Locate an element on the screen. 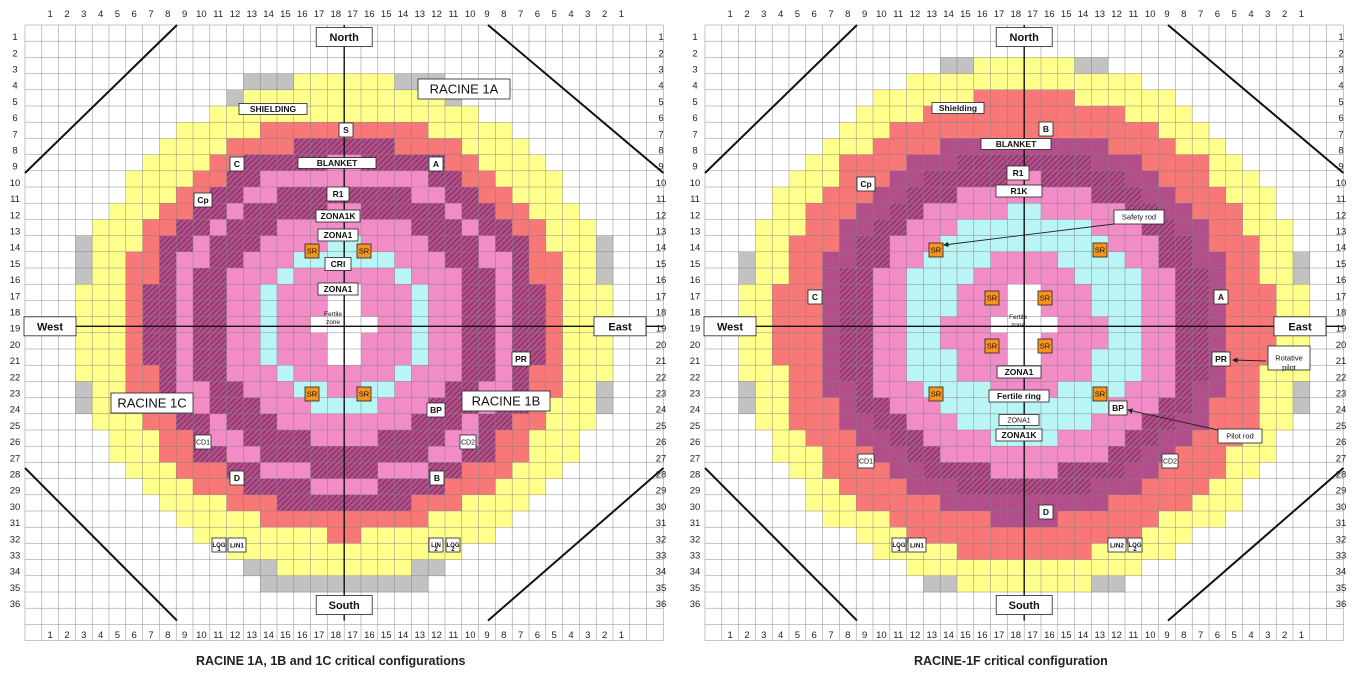  lin2-label: LIN2 is located at coordinates (1117, 545).